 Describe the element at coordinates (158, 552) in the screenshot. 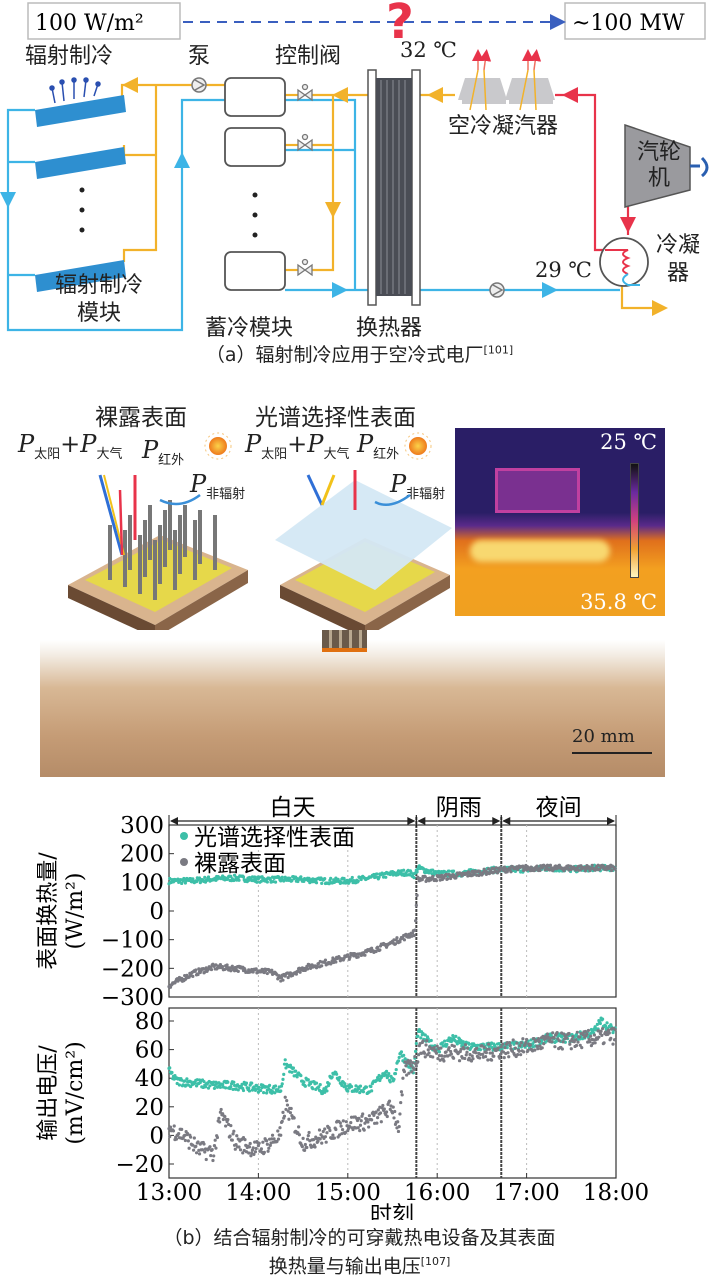

I see `bare-surface-device` at that location.